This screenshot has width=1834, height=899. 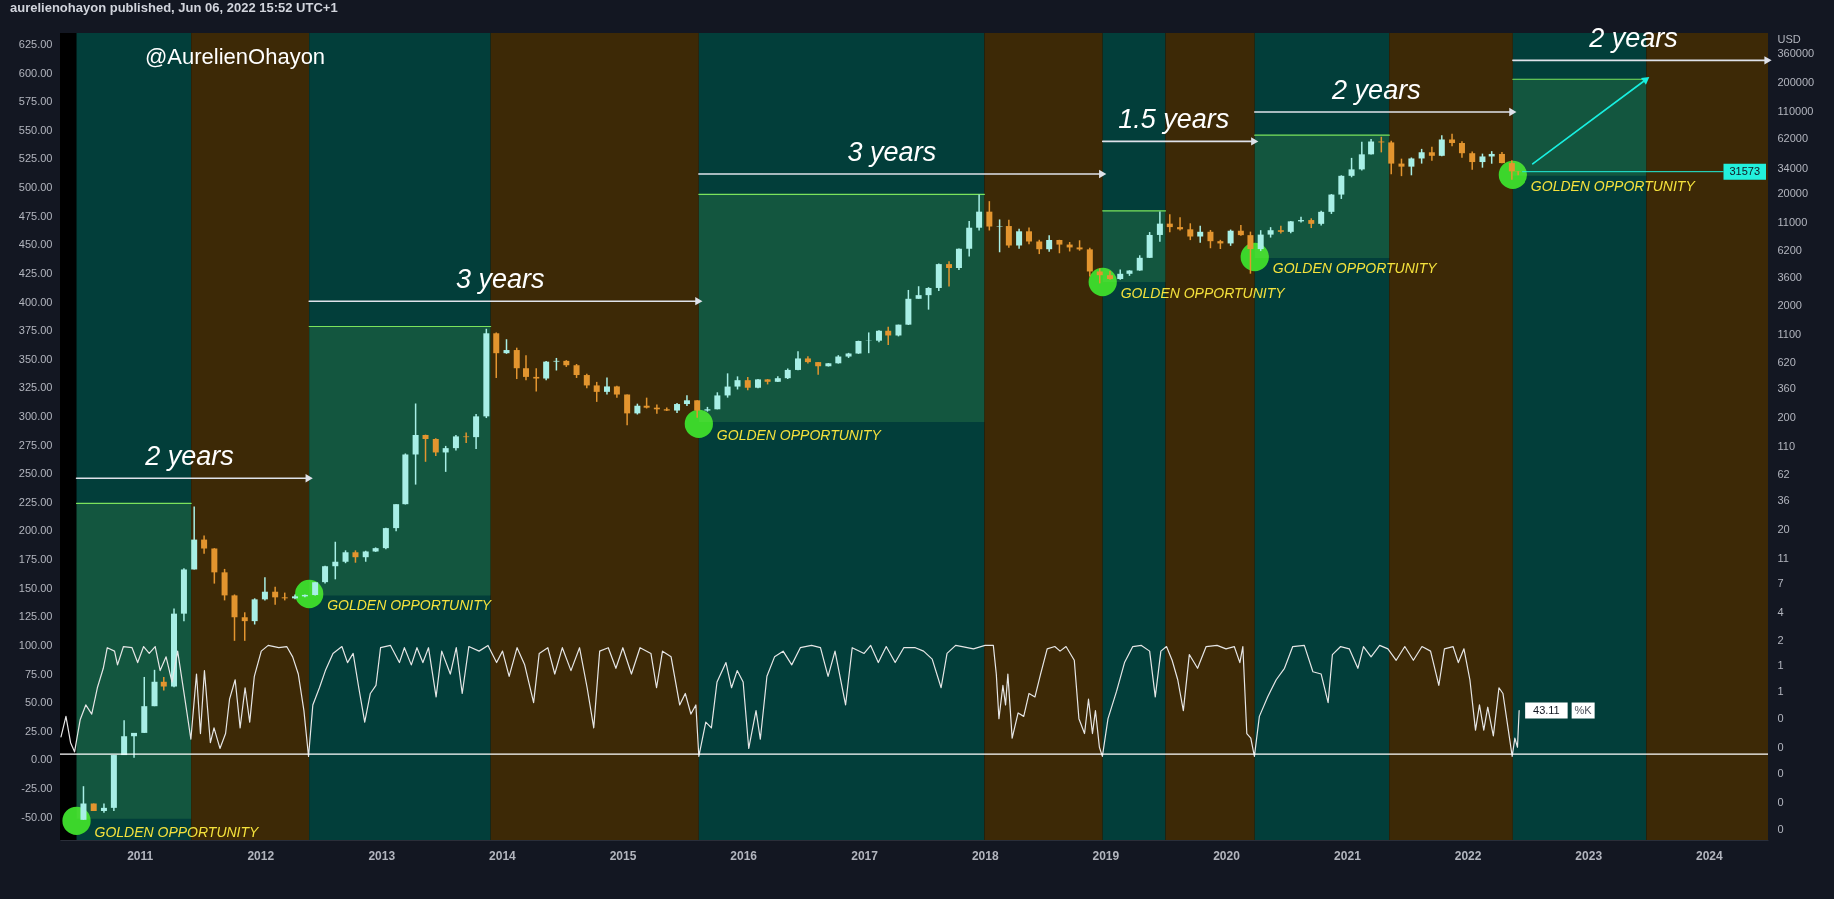 What do you see at coordinates (1783, 557) in the screenshot?
I see `y-tick-label: 11` at bounding box center [1783, 557].